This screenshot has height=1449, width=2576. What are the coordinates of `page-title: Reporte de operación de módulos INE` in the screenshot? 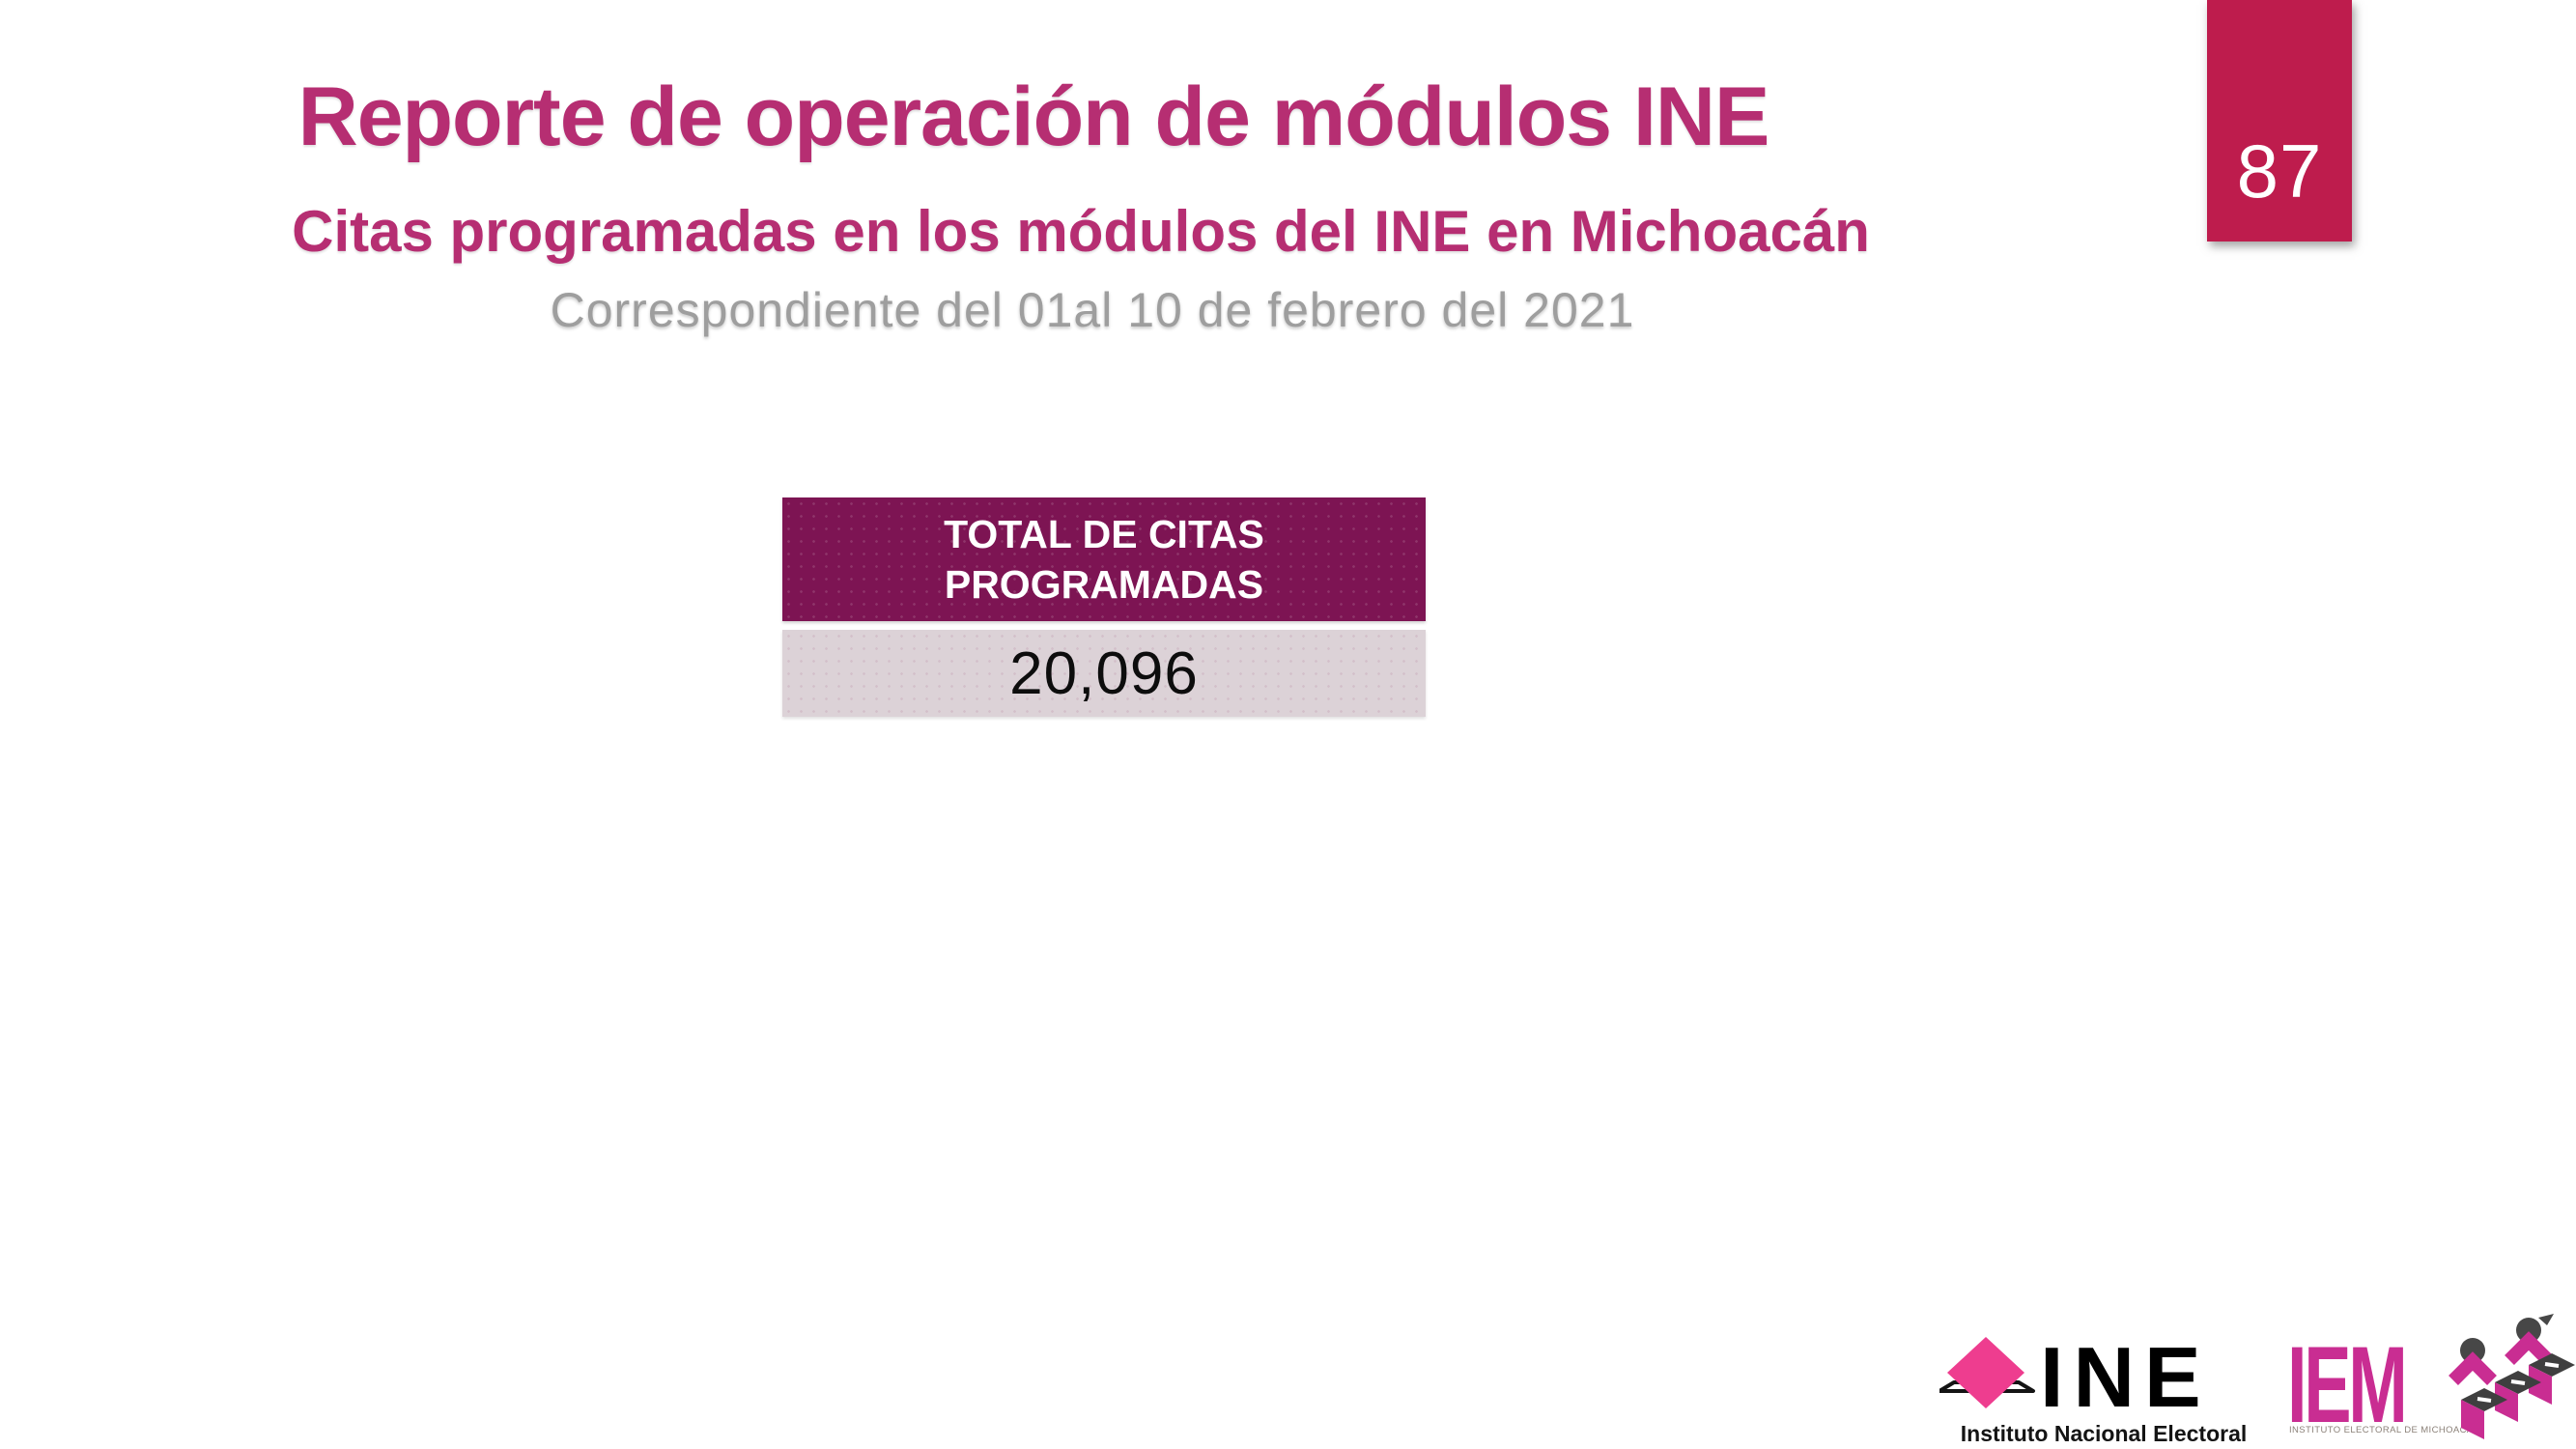 It's located at (1033, 117).